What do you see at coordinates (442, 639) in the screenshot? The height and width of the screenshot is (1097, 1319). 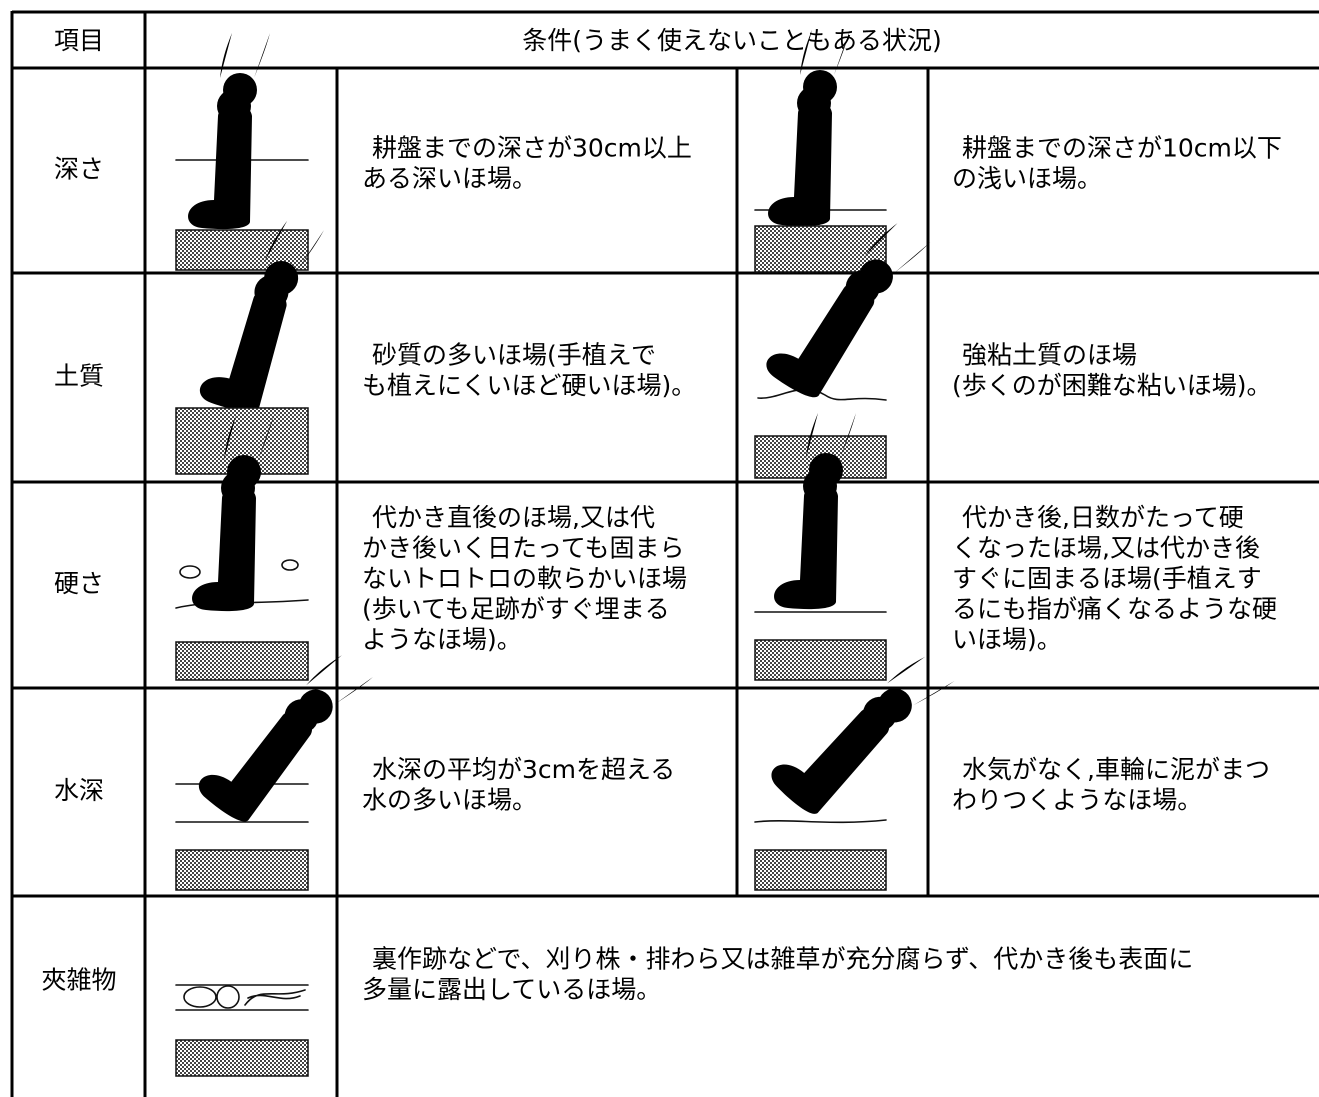 I see `condition-text: ようなほ場)。` at bounding box center [442, 639].